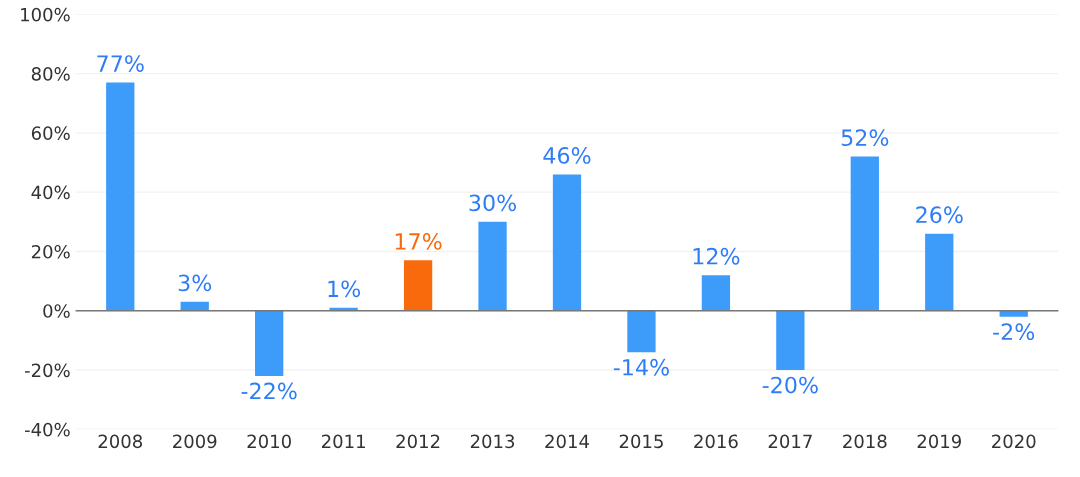 The height and width of the screenshot is (477, 1080). I want to click on data-label: 1%, so click(344, 289).